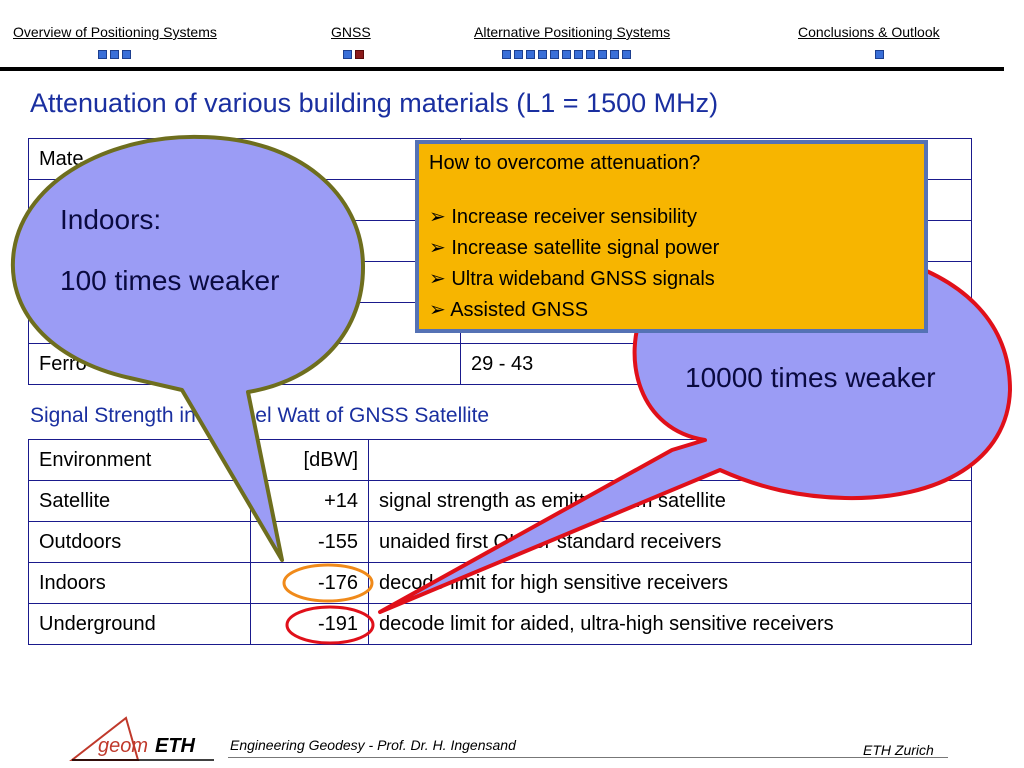 This screenshot has height=768, width=1024. I want to click on table-cell: Satellite, so click(139, 501).